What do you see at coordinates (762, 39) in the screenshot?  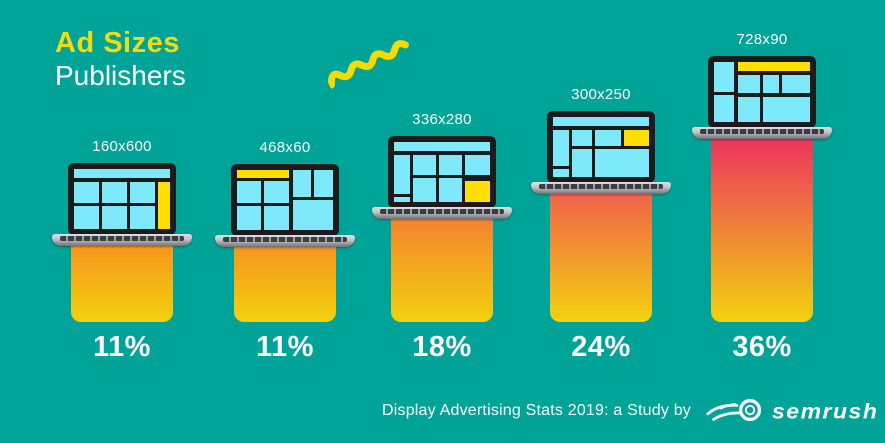 I see `ad-size-label: 728x90` at bounding box center [762, 39].